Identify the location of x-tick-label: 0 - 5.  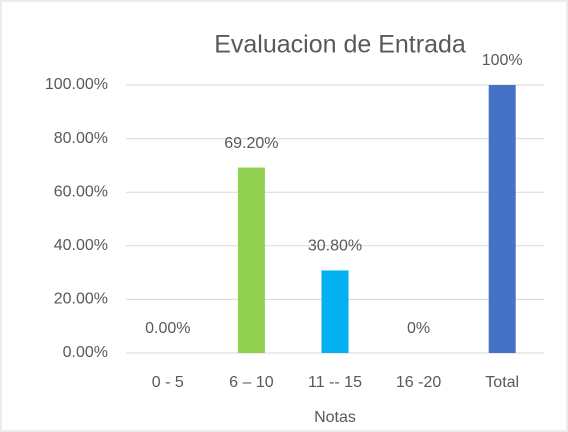
(168, 382).